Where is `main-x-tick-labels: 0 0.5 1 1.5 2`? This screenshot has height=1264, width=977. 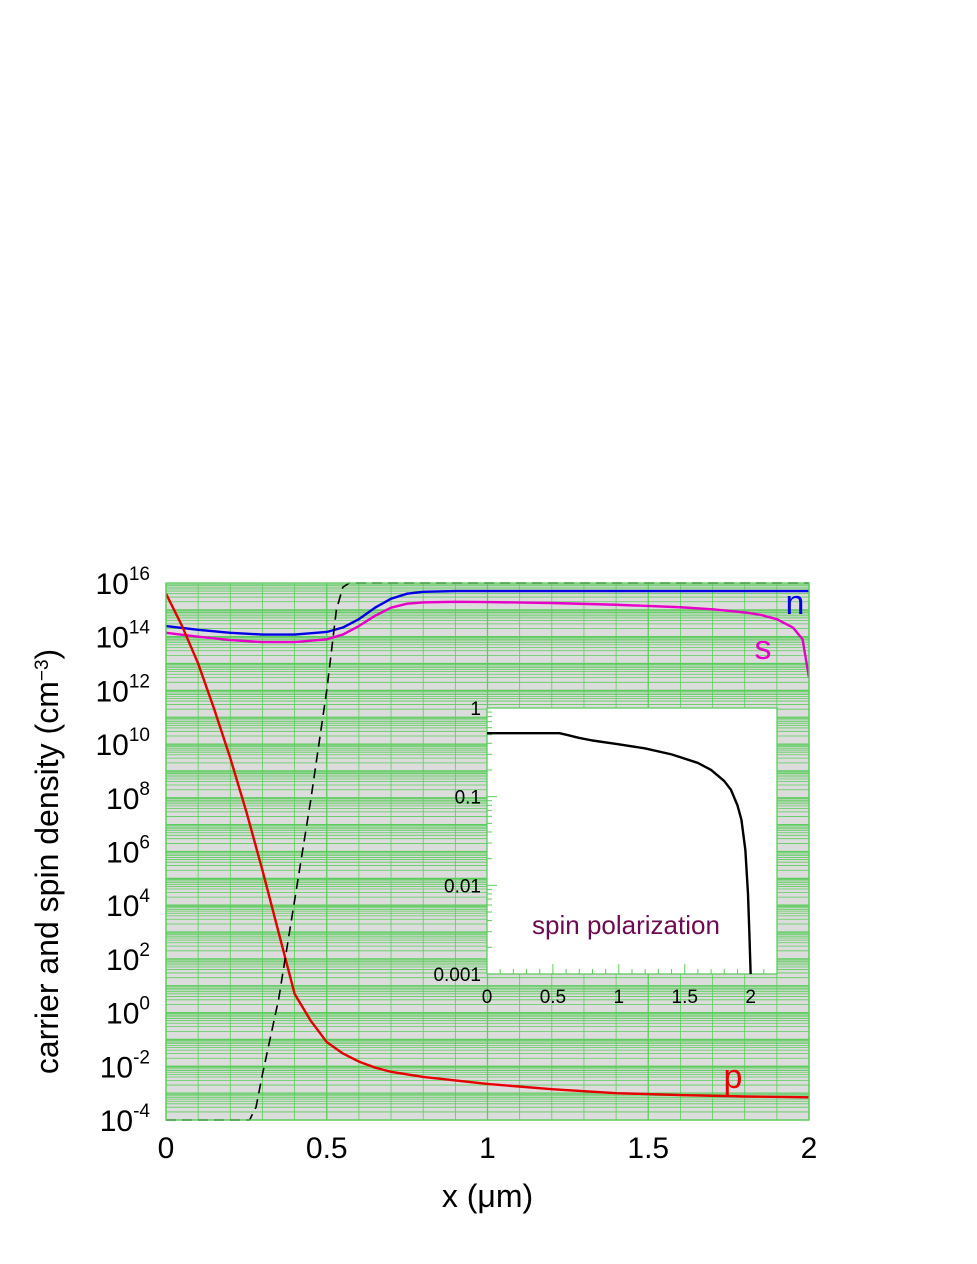
main-x-tick-labels: 0 0.5 1 1.5 2 is located at coordinates (488, 1148).